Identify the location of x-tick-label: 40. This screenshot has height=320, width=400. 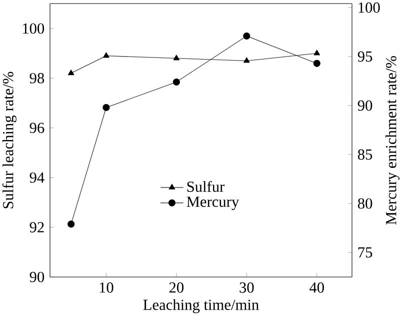
(317, 287).